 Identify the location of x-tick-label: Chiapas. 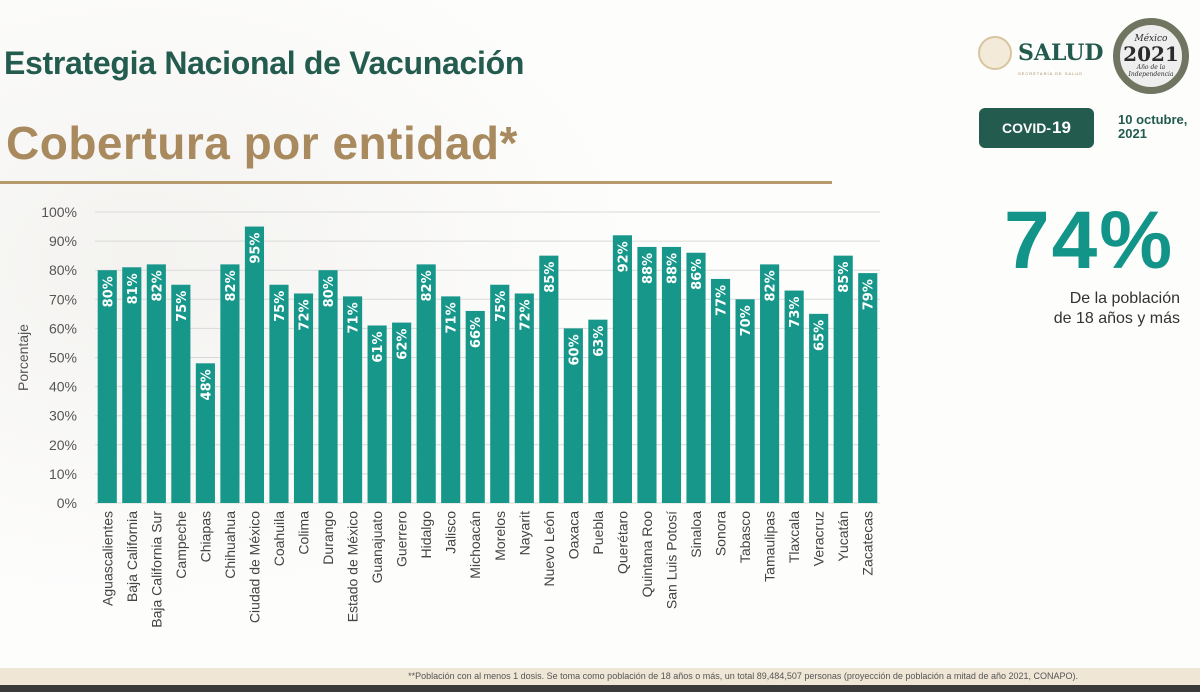
(205, 536).